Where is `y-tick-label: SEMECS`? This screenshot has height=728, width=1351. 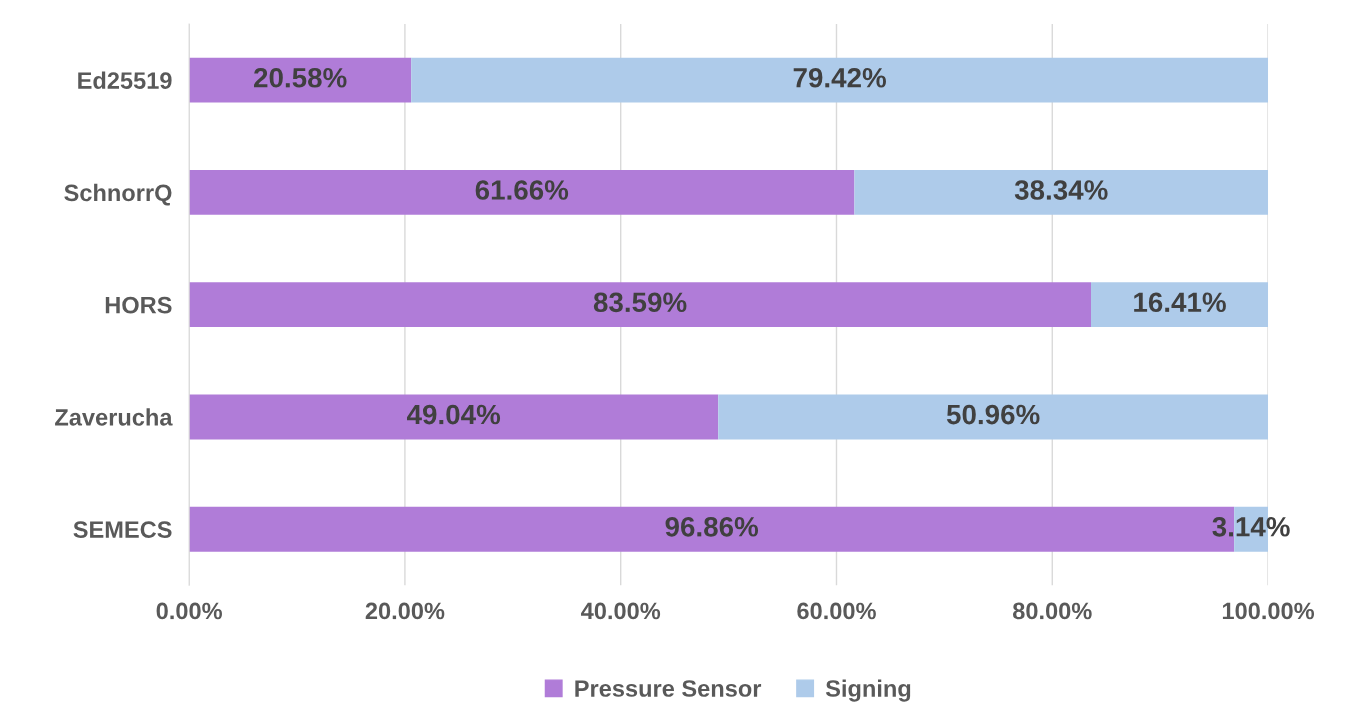 y-tick-label: SEMECS is located at coordinates (122, 529).